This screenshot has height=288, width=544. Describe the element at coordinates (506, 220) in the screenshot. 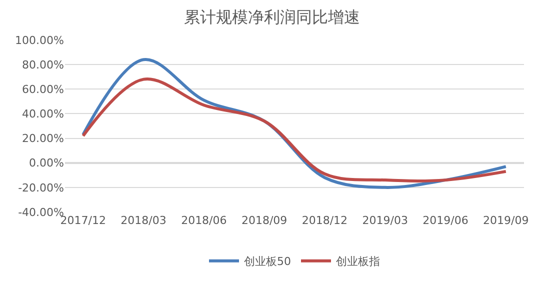

I see `x-tick-label: 2019/09` at that location.